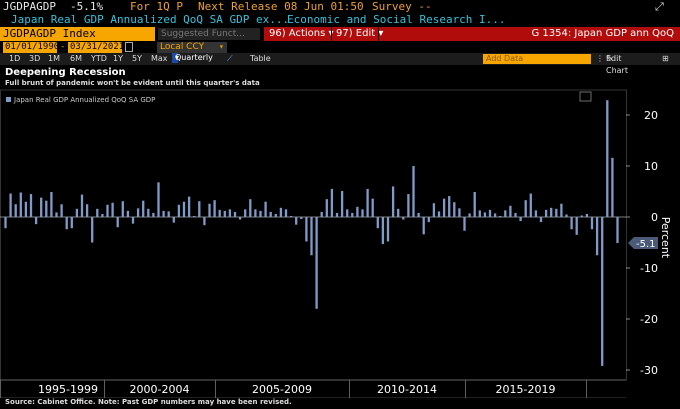 The height and width of the screenshot is (409, 680). Describe the element at coordinates (402, 6) in the screenshot. I see `survey-label: Survey --` at that location.